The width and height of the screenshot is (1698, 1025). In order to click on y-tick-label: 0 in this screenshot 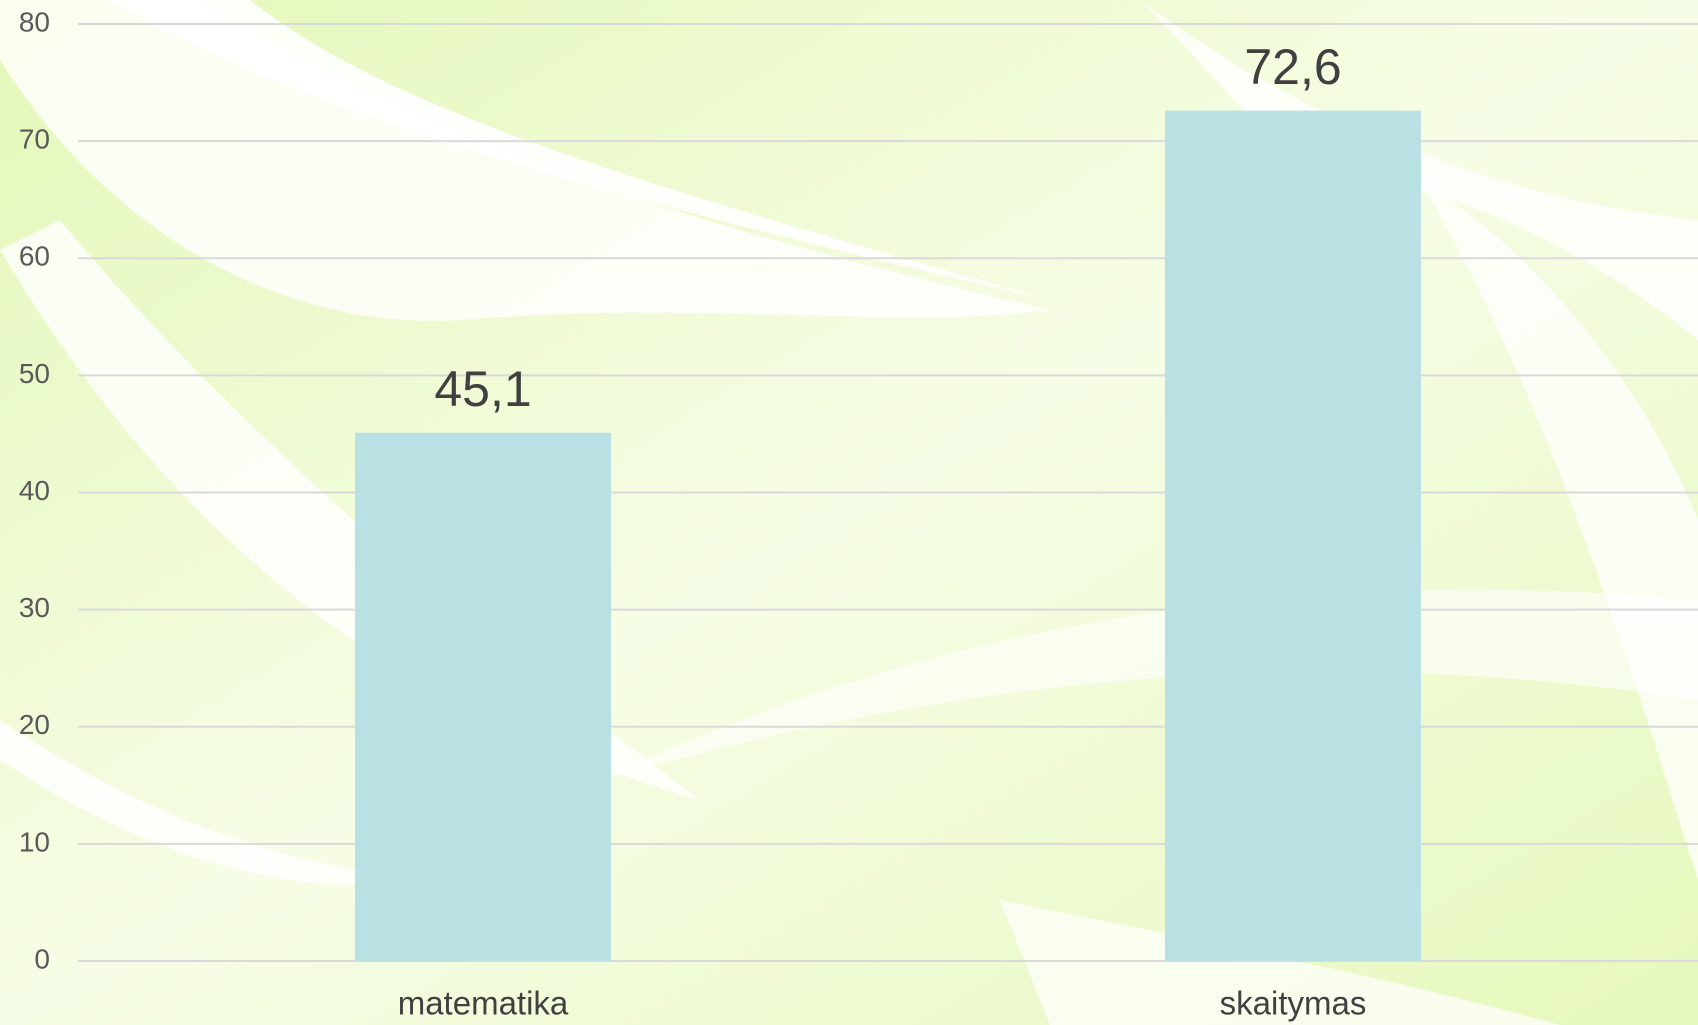, I will do `click(42, 958)`.